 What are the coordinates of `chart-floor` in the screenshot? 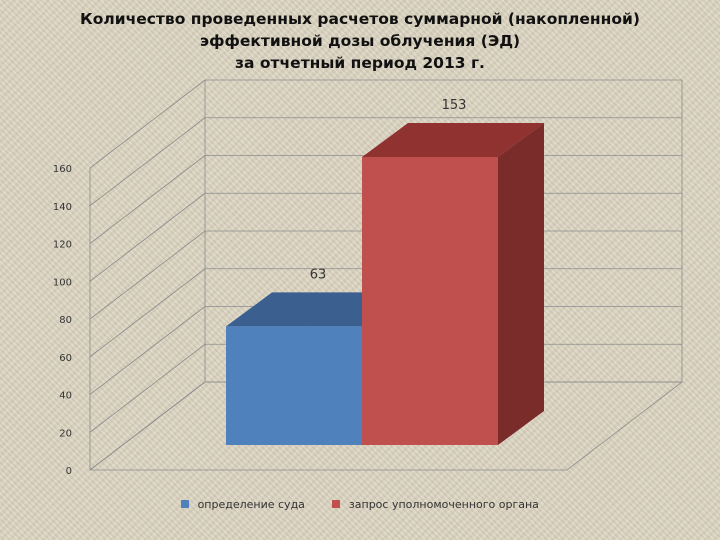 It's located at (386, 426).